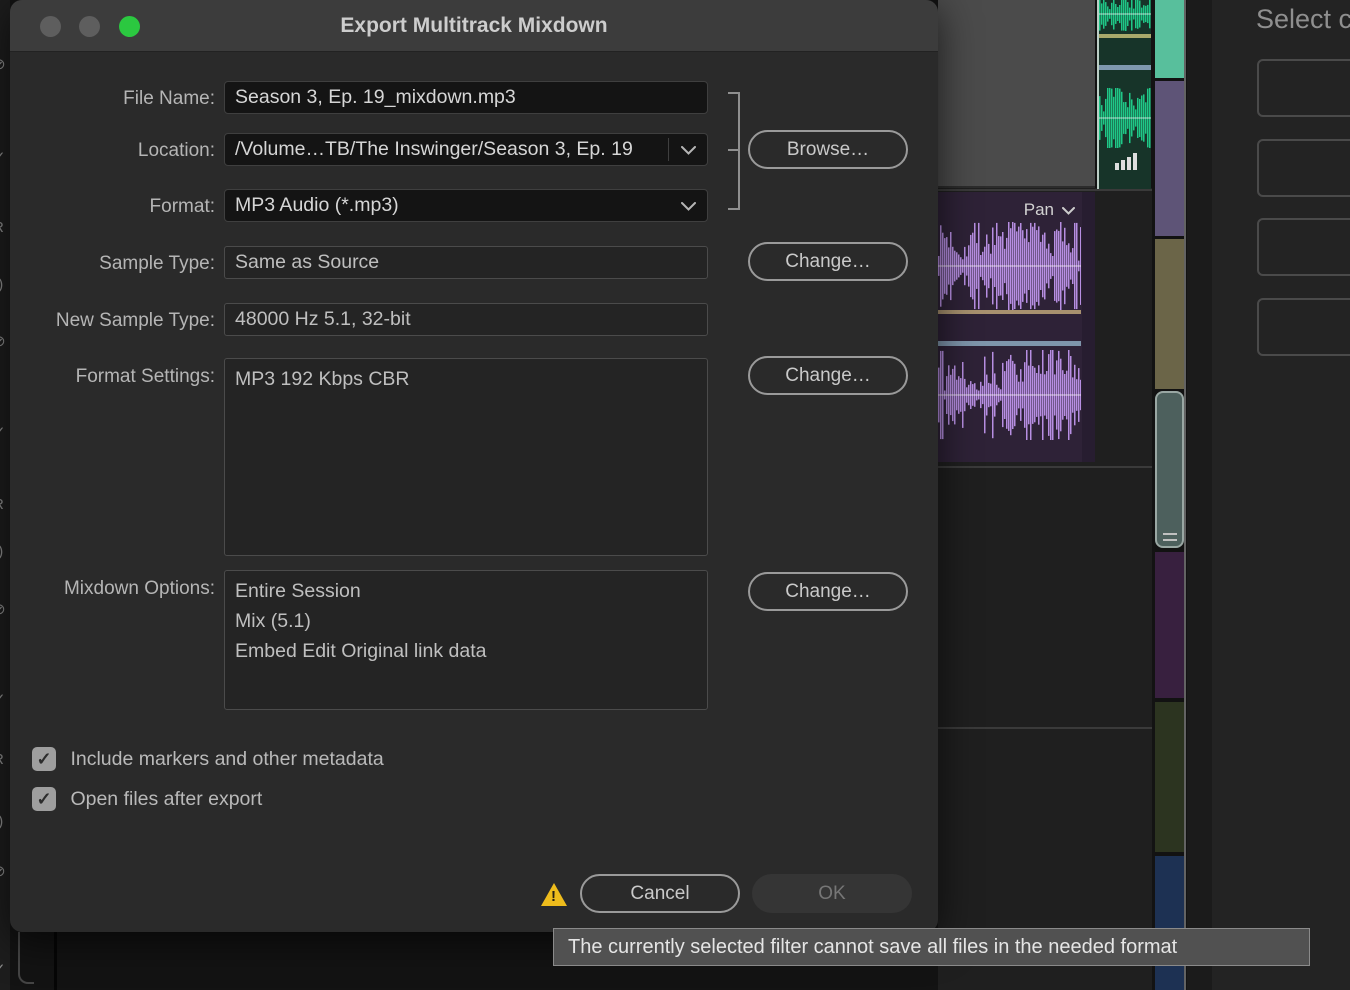 The height and width of the screenshot is (990, 1350). What do you see at coordinates (466, 457) in the screenshot?
I see `format-settings-value: MP3 192 Kbps CBR` at bounding box center [466, 457].